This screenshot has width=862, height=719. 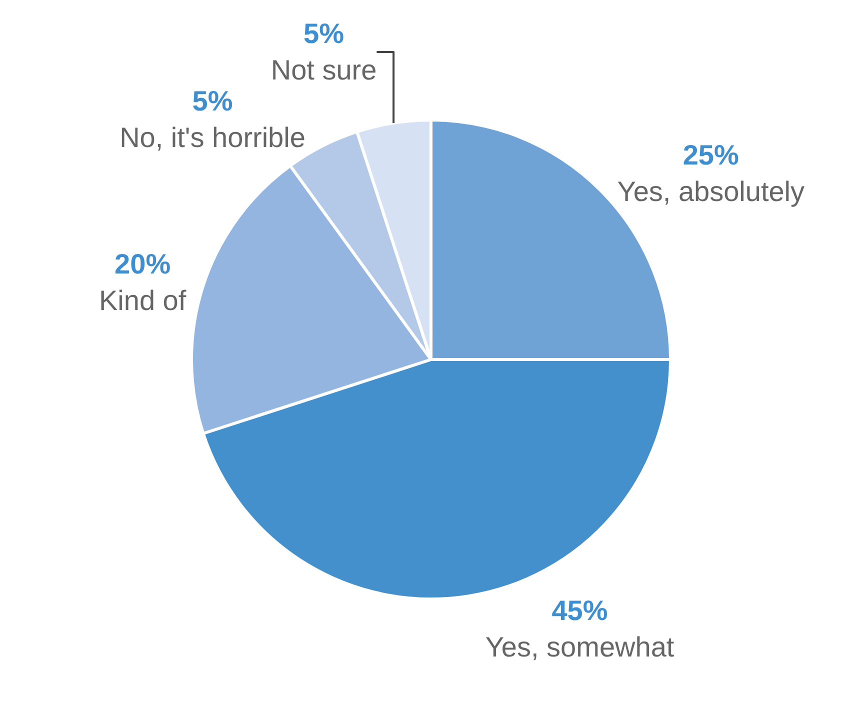 I want to click on data-label: 20%, so click(x=142, y=264).